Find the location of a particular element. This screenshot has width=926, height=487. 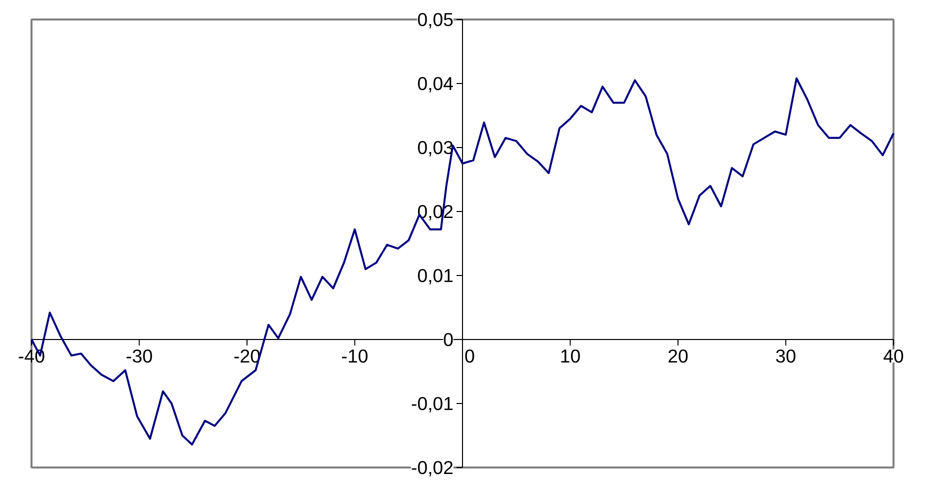

y-tick-label: 0,01 is located at coordinates (435, 275).